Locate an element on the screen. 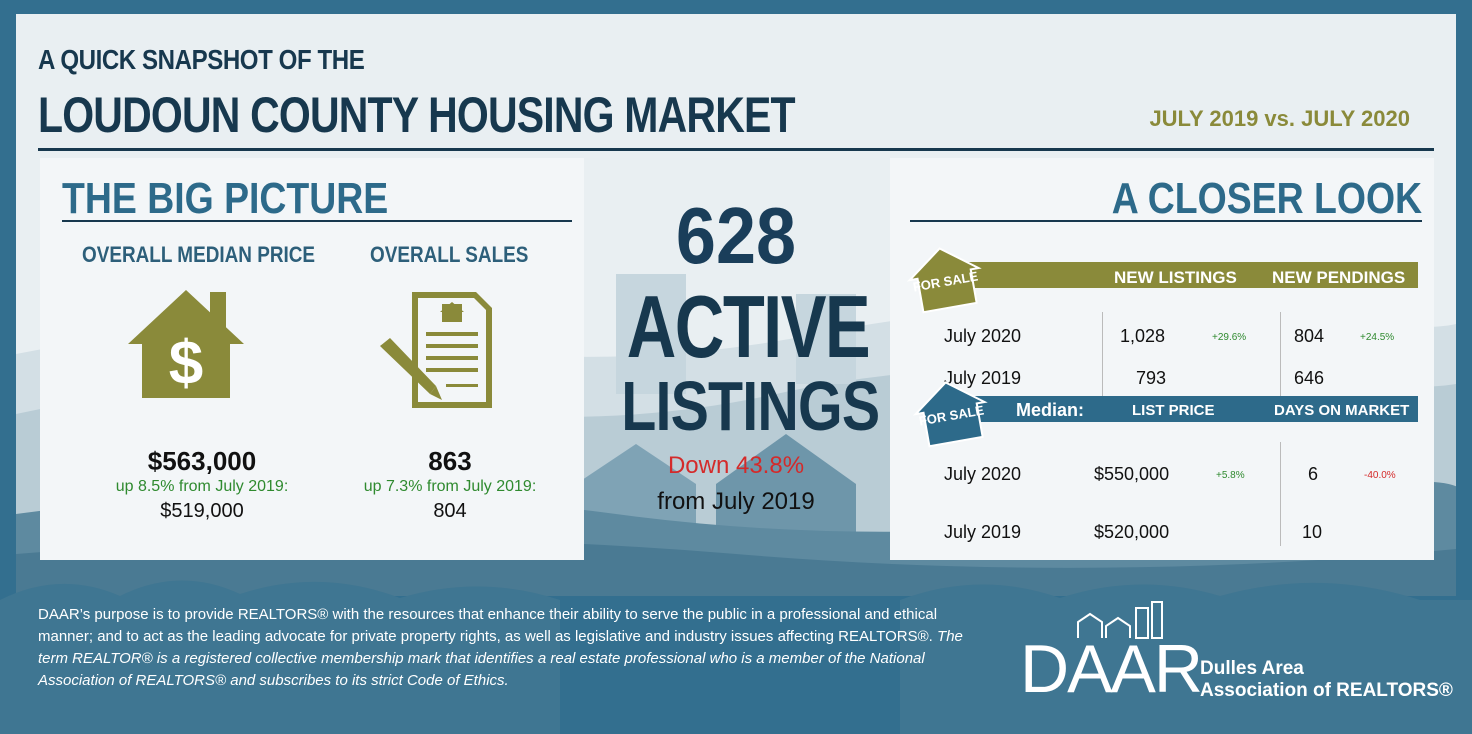 The image size is (1472, 734). overall-sales-prior: 804 is located at coordinates (450, 511).